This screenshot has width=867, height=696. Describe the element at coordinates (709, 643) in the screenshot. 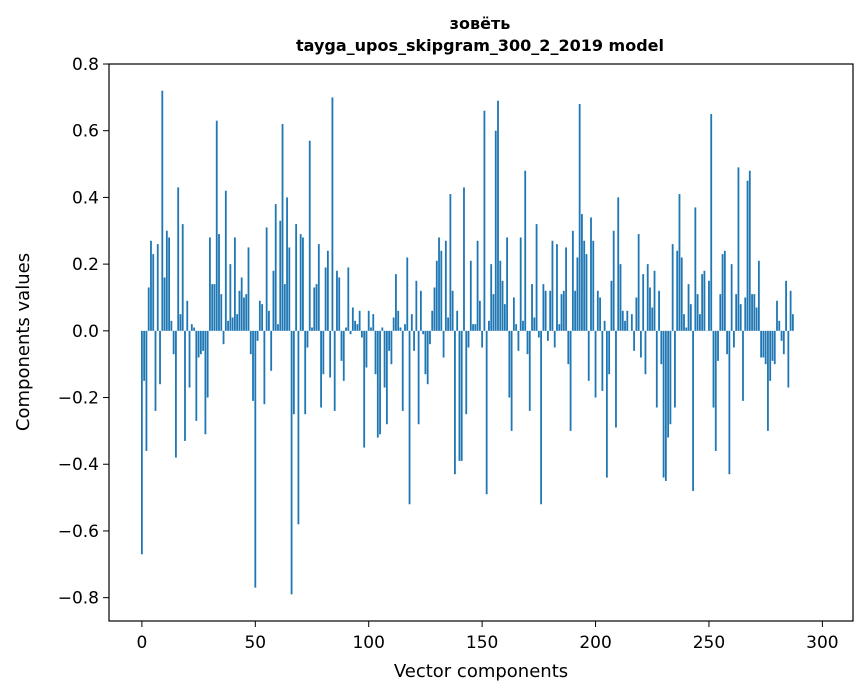

I see `x-tick-label: 250` at that location.